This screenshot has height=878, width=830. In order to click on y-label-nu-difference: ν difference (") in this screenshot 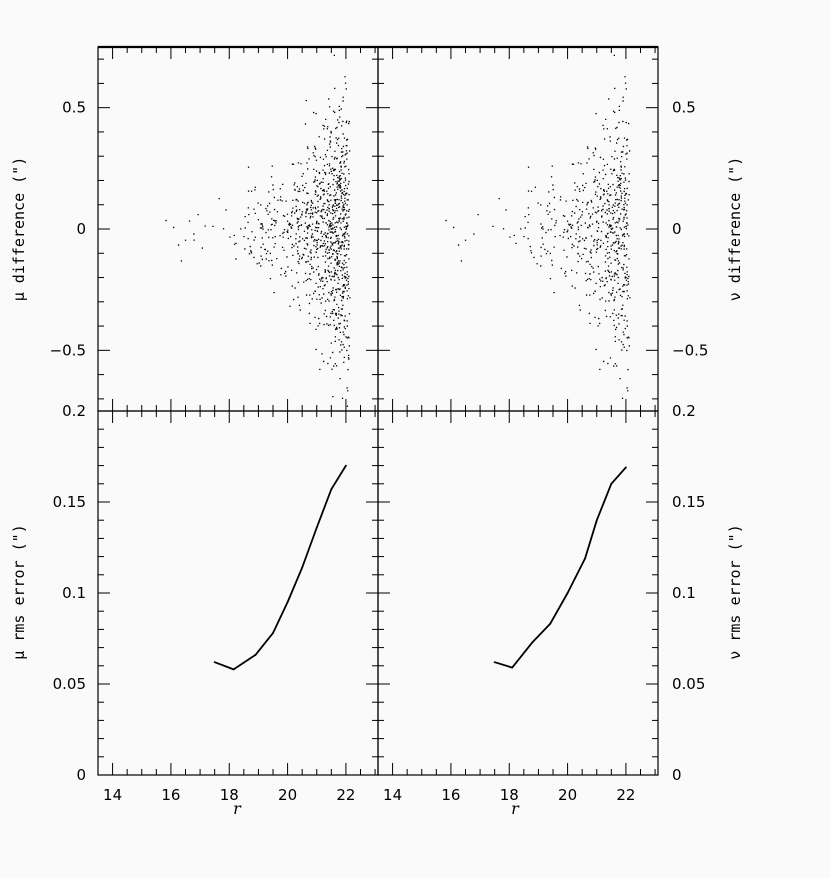, I will do `click(735, 229)`.